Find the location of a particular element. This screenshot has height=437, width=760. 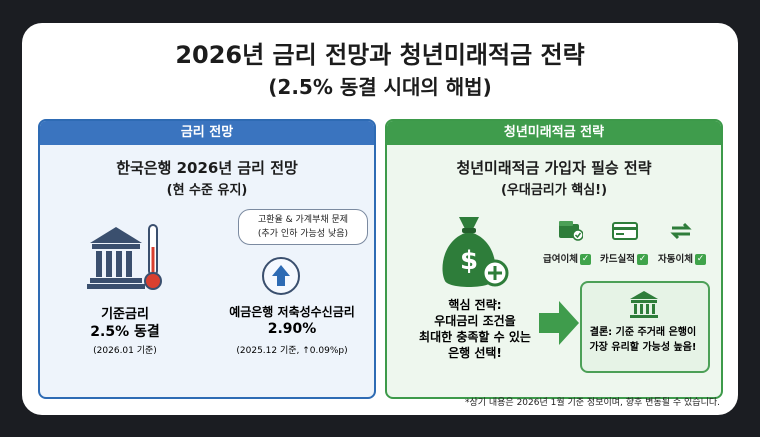

bank-icon is located at coordinates (644, 304).